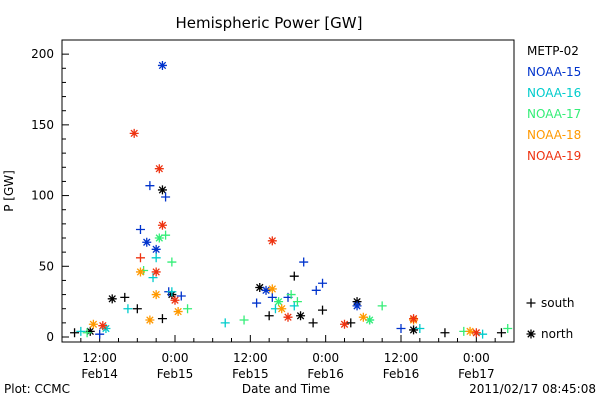  What do you see at coordinates (269, 23) in the screenshot?
I see `chart-title: Hemispheric Power [GW]` at bounding box center [269, 23].